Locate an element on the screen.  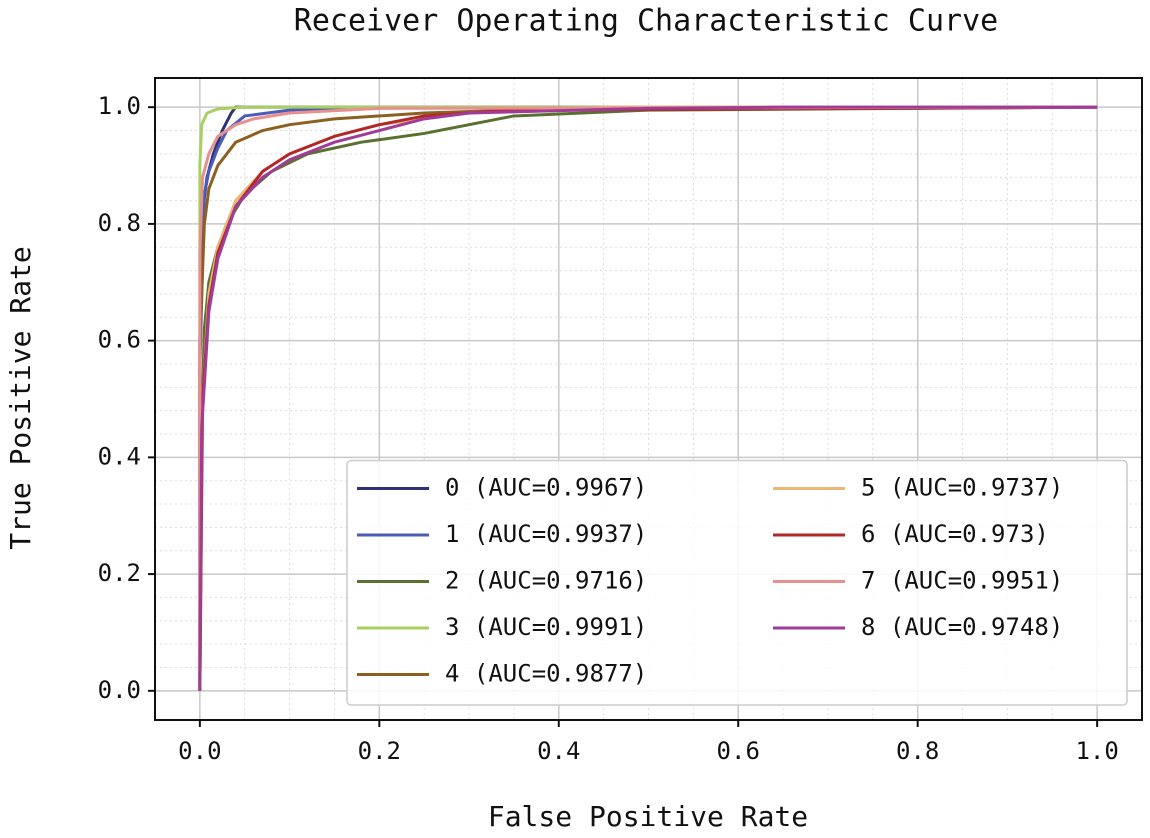
x-tick-label: 0.4 is located at coordinates (558, 751).